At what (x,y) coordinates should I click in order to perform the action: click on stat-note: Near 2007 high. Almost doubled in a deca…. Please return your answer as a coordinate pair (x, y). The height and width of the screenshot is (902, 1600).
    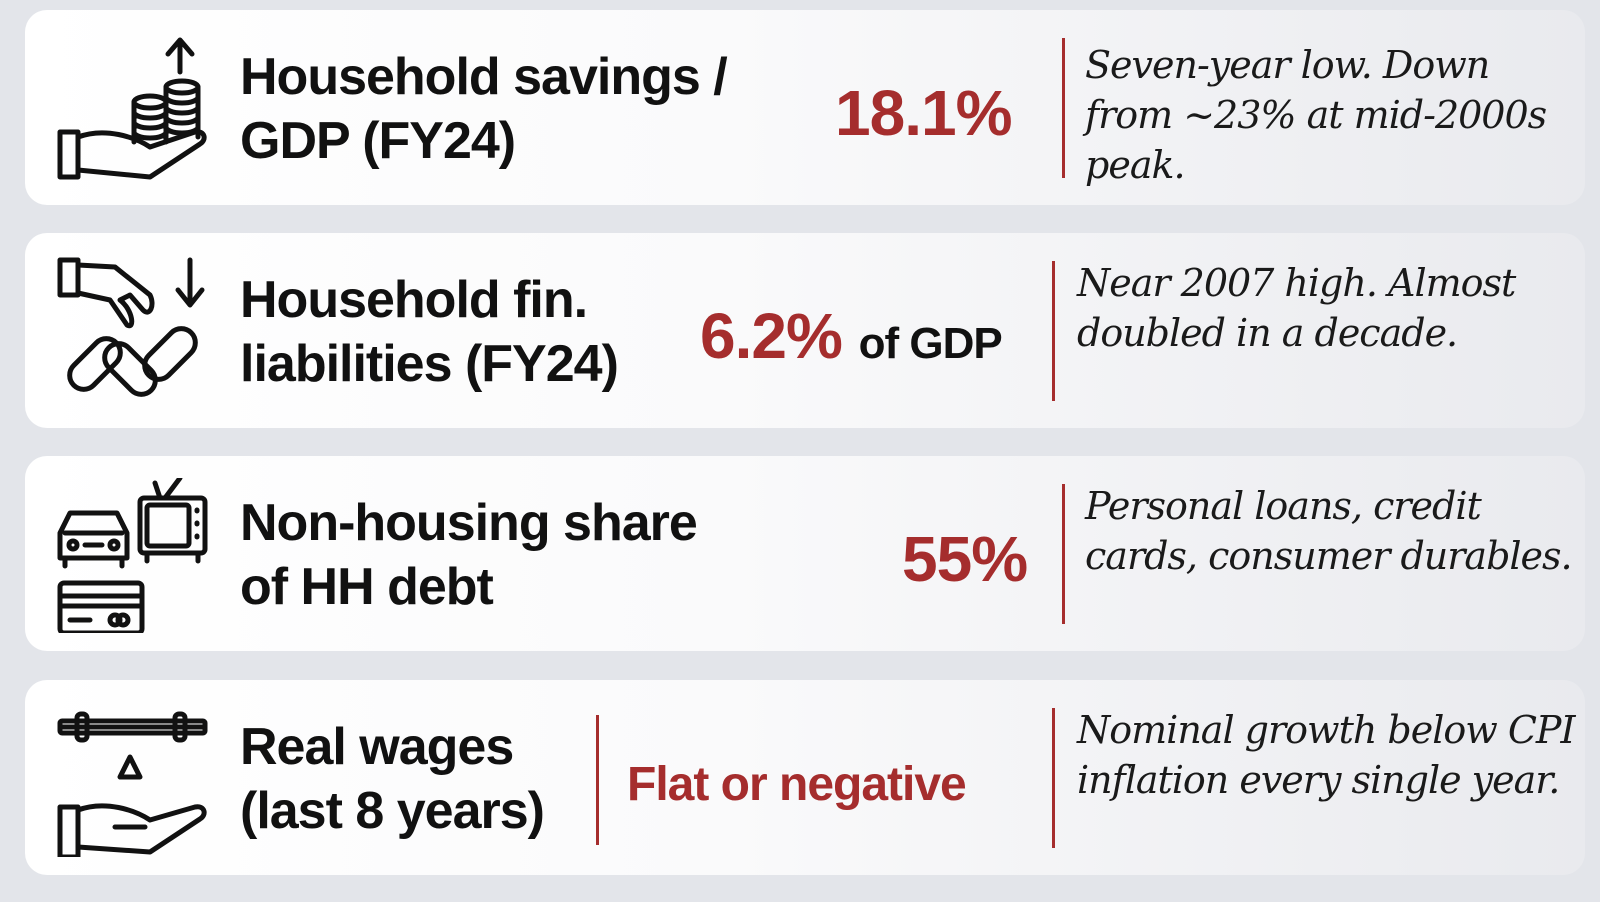
    Looking at the image, I should click on (1296, 308).